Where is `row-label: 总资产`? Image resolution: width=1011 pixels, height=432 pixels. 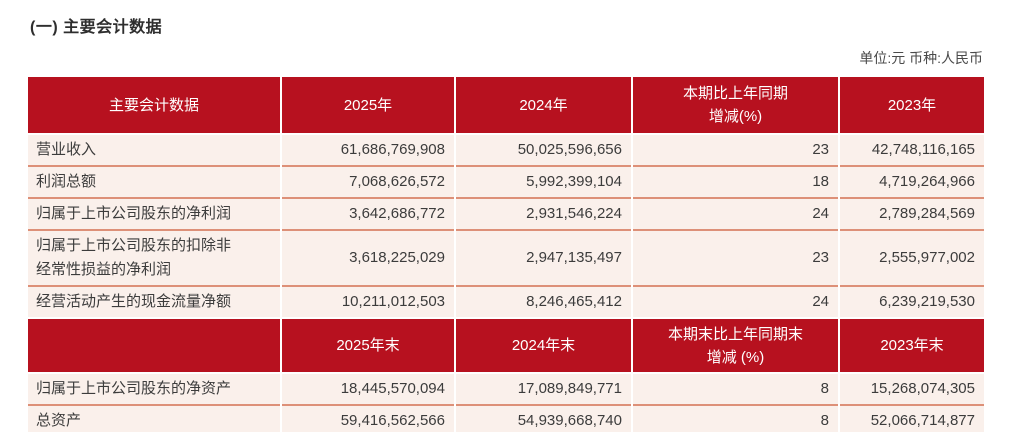 row-label: 总资产 is located at coordinates (155, 418).